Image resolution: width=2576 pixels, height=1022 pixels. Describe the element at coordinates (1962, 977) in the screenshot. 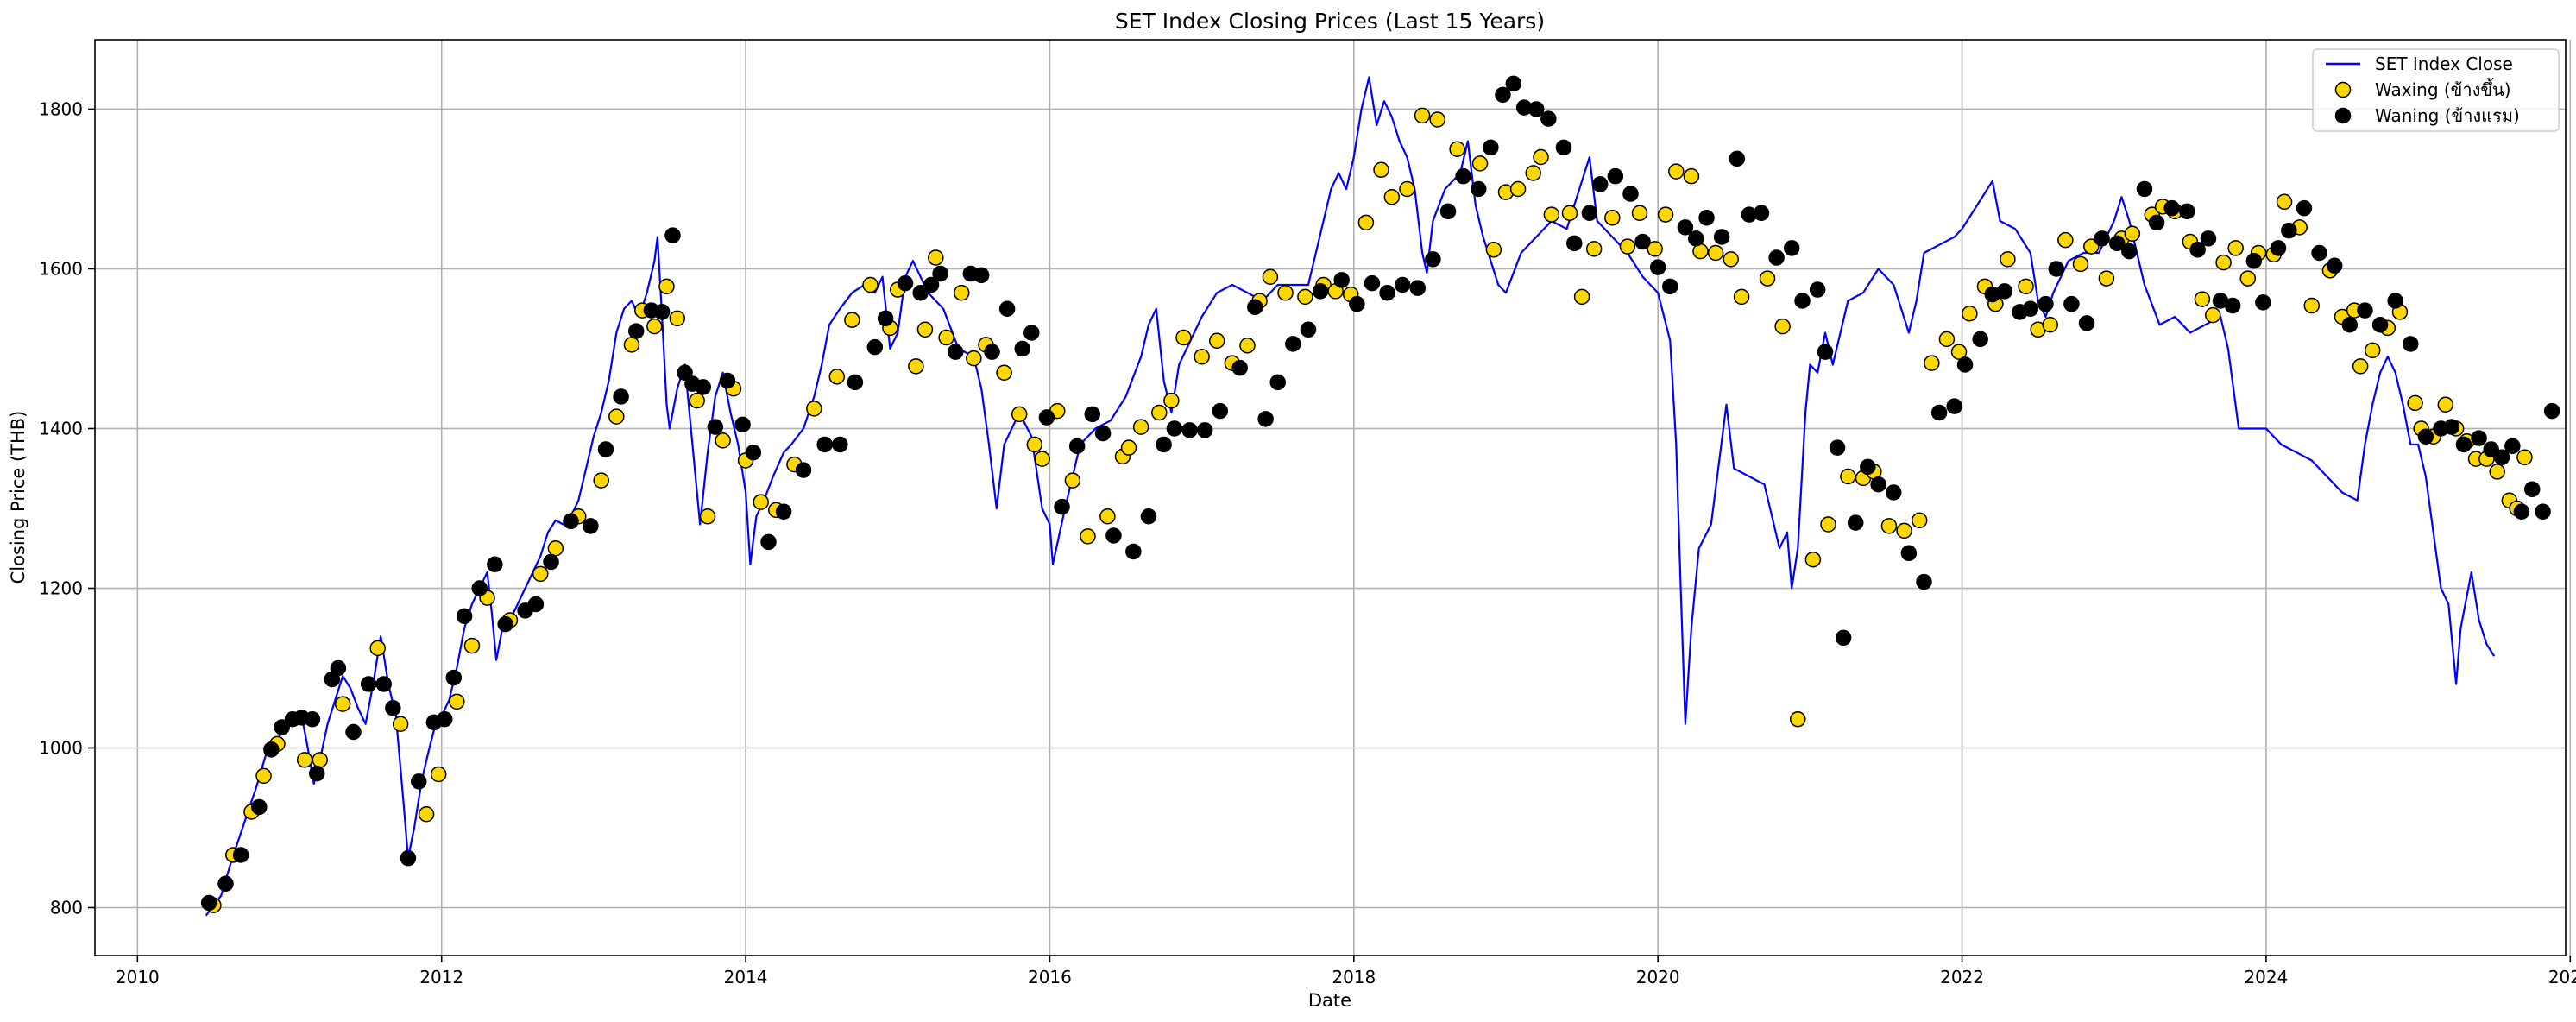

I see `x-tick-label: 2022` at that location.